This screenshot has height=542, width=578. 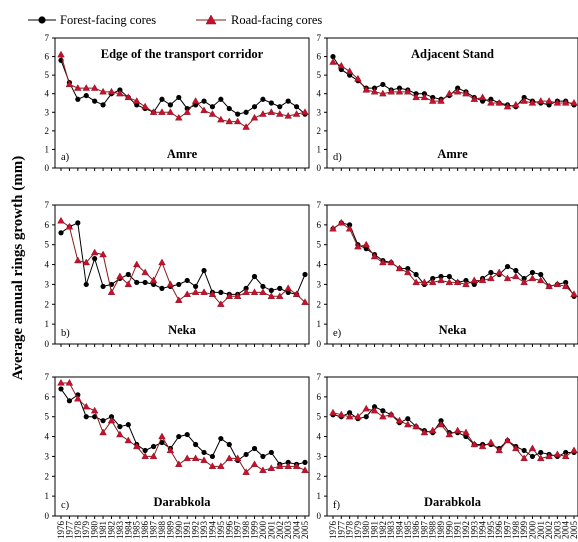 I want to click on x-tick-label: 1987, so click(x=154, y=530).